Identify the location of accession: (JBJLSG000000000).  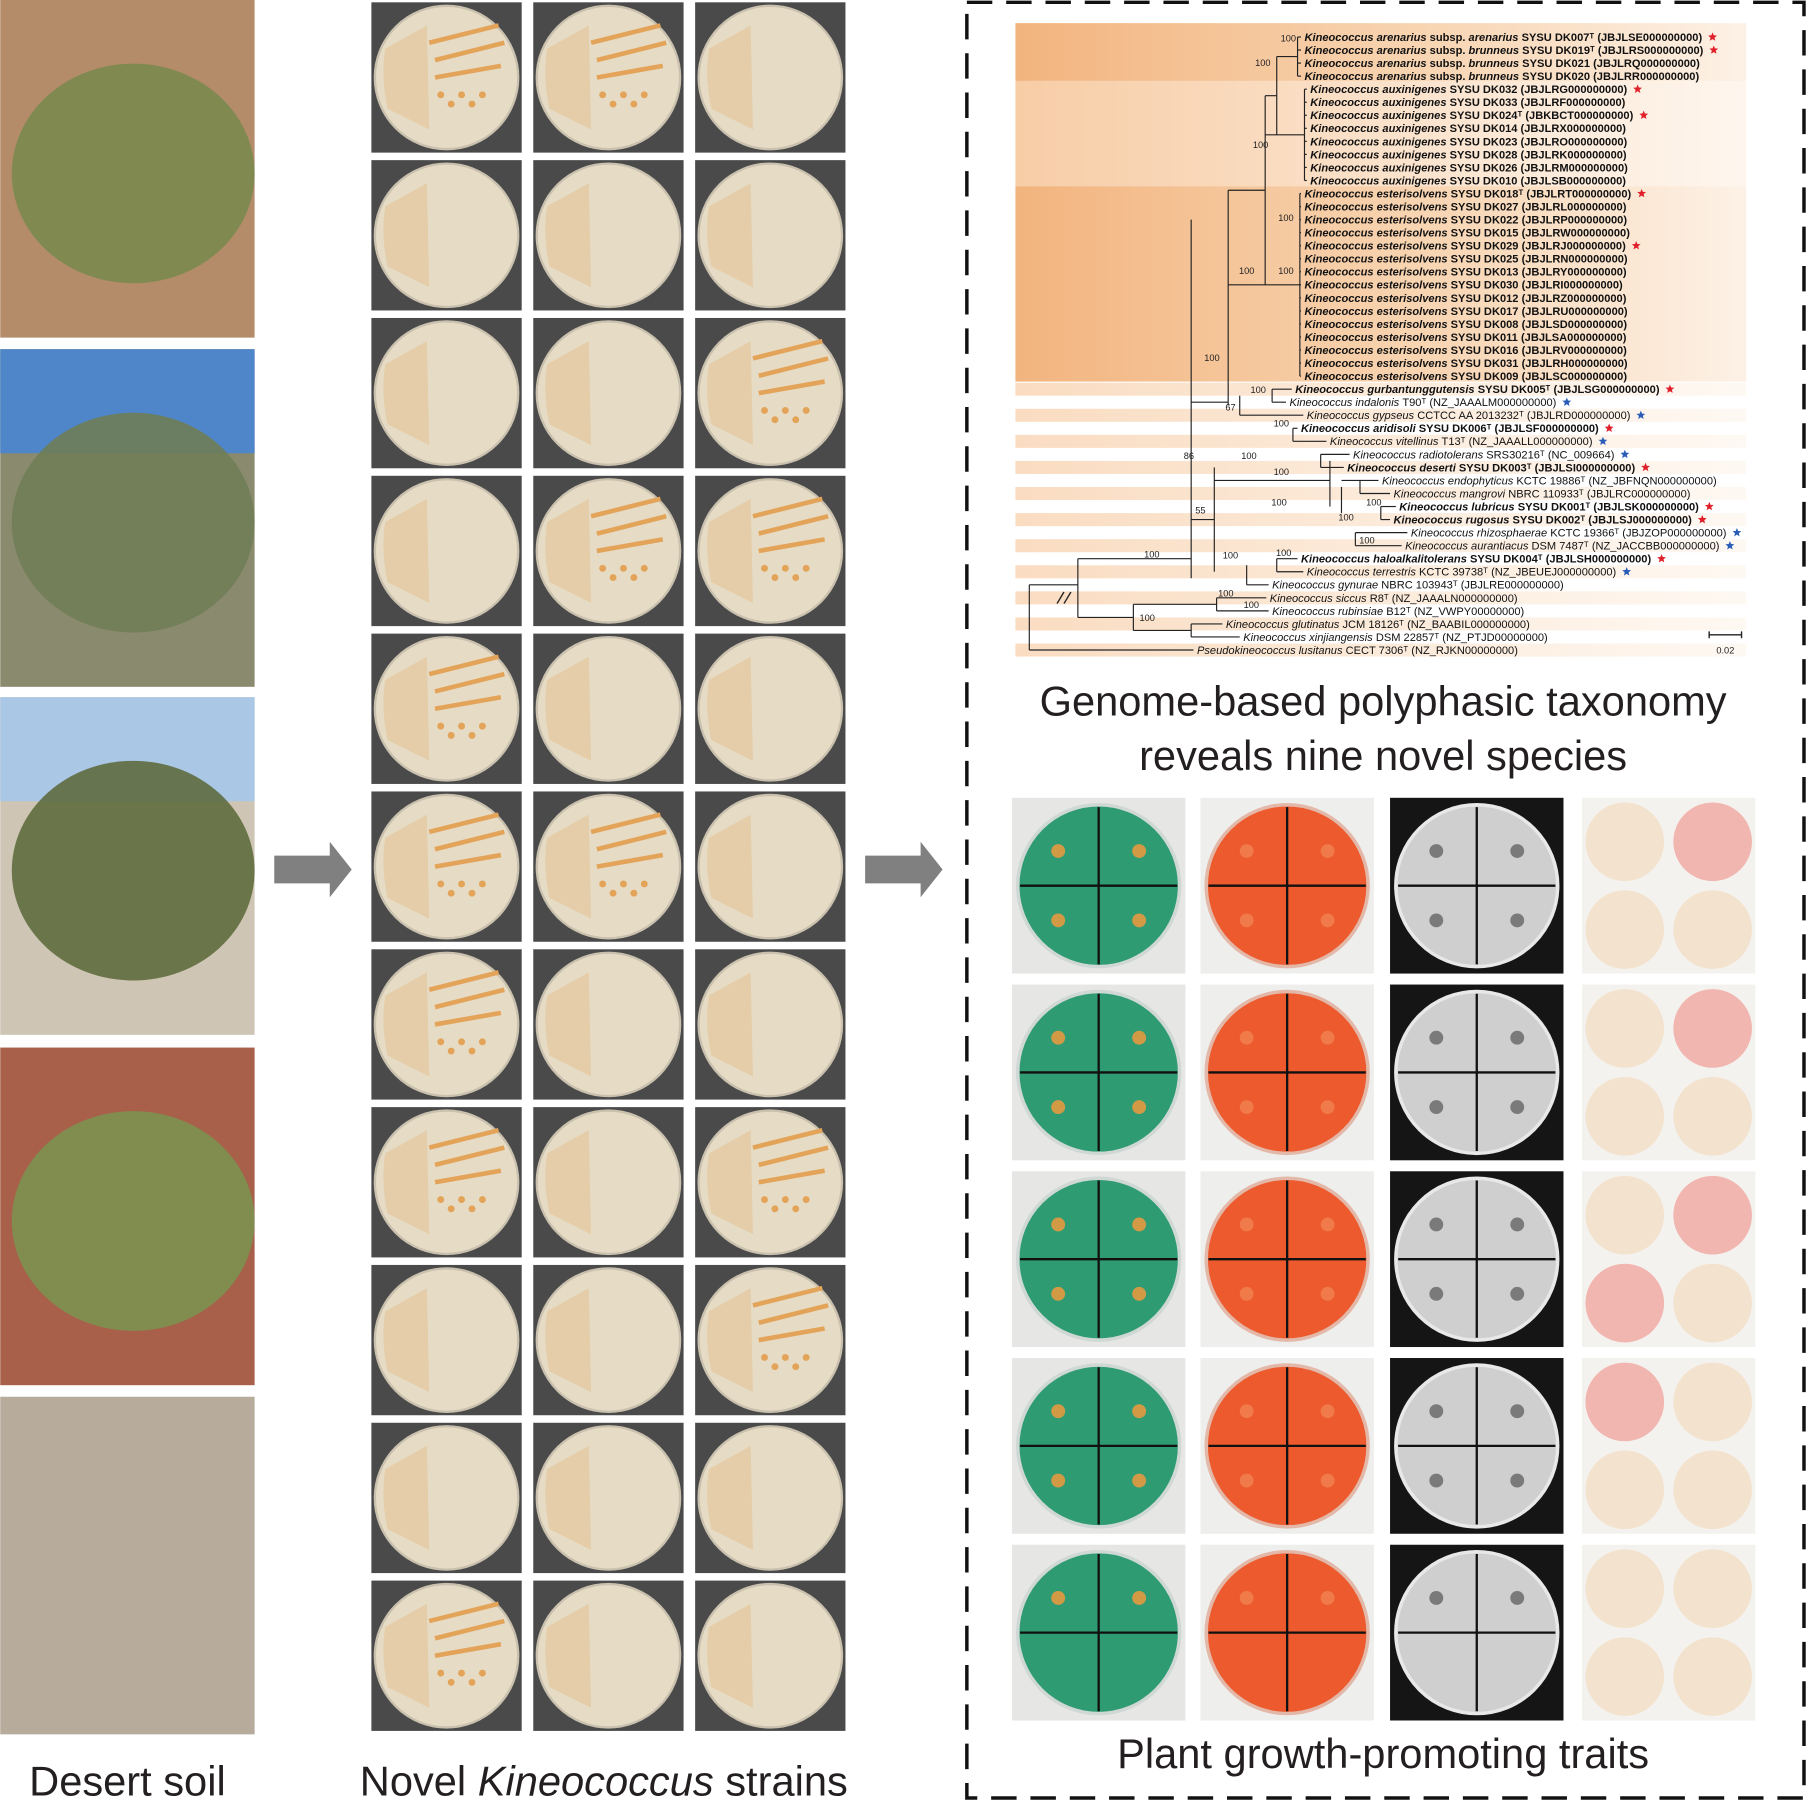
(1606, 390).